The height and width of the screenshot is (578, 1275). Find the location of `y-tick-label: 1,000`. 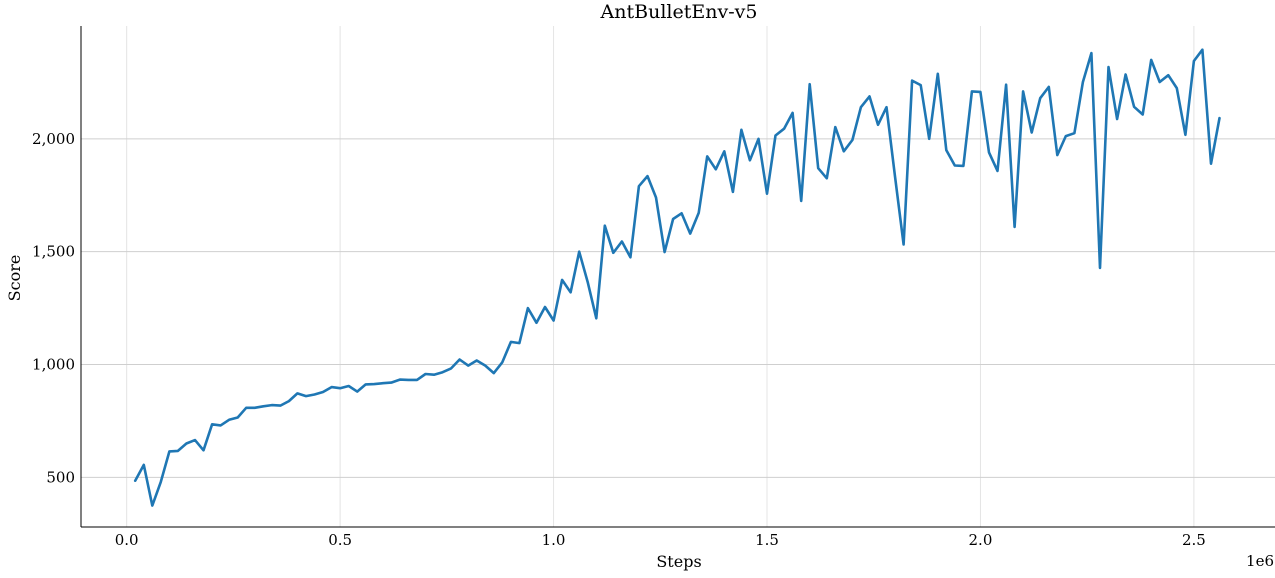

y-tick-label: 1,000 is located at coordinates (53, 365).